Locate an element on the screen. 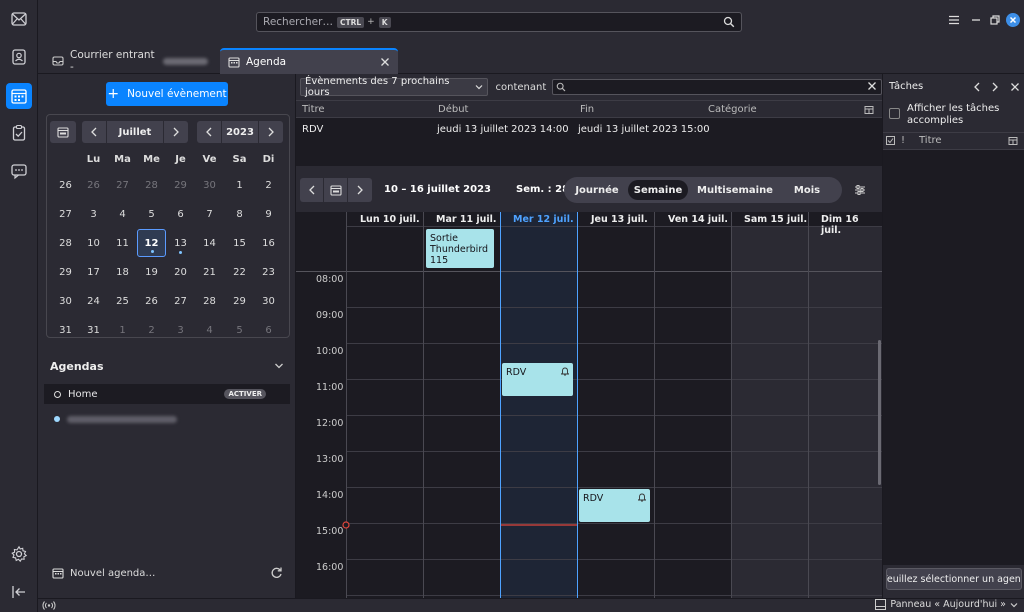  previous-month-button is located at coordinates (94, 132).